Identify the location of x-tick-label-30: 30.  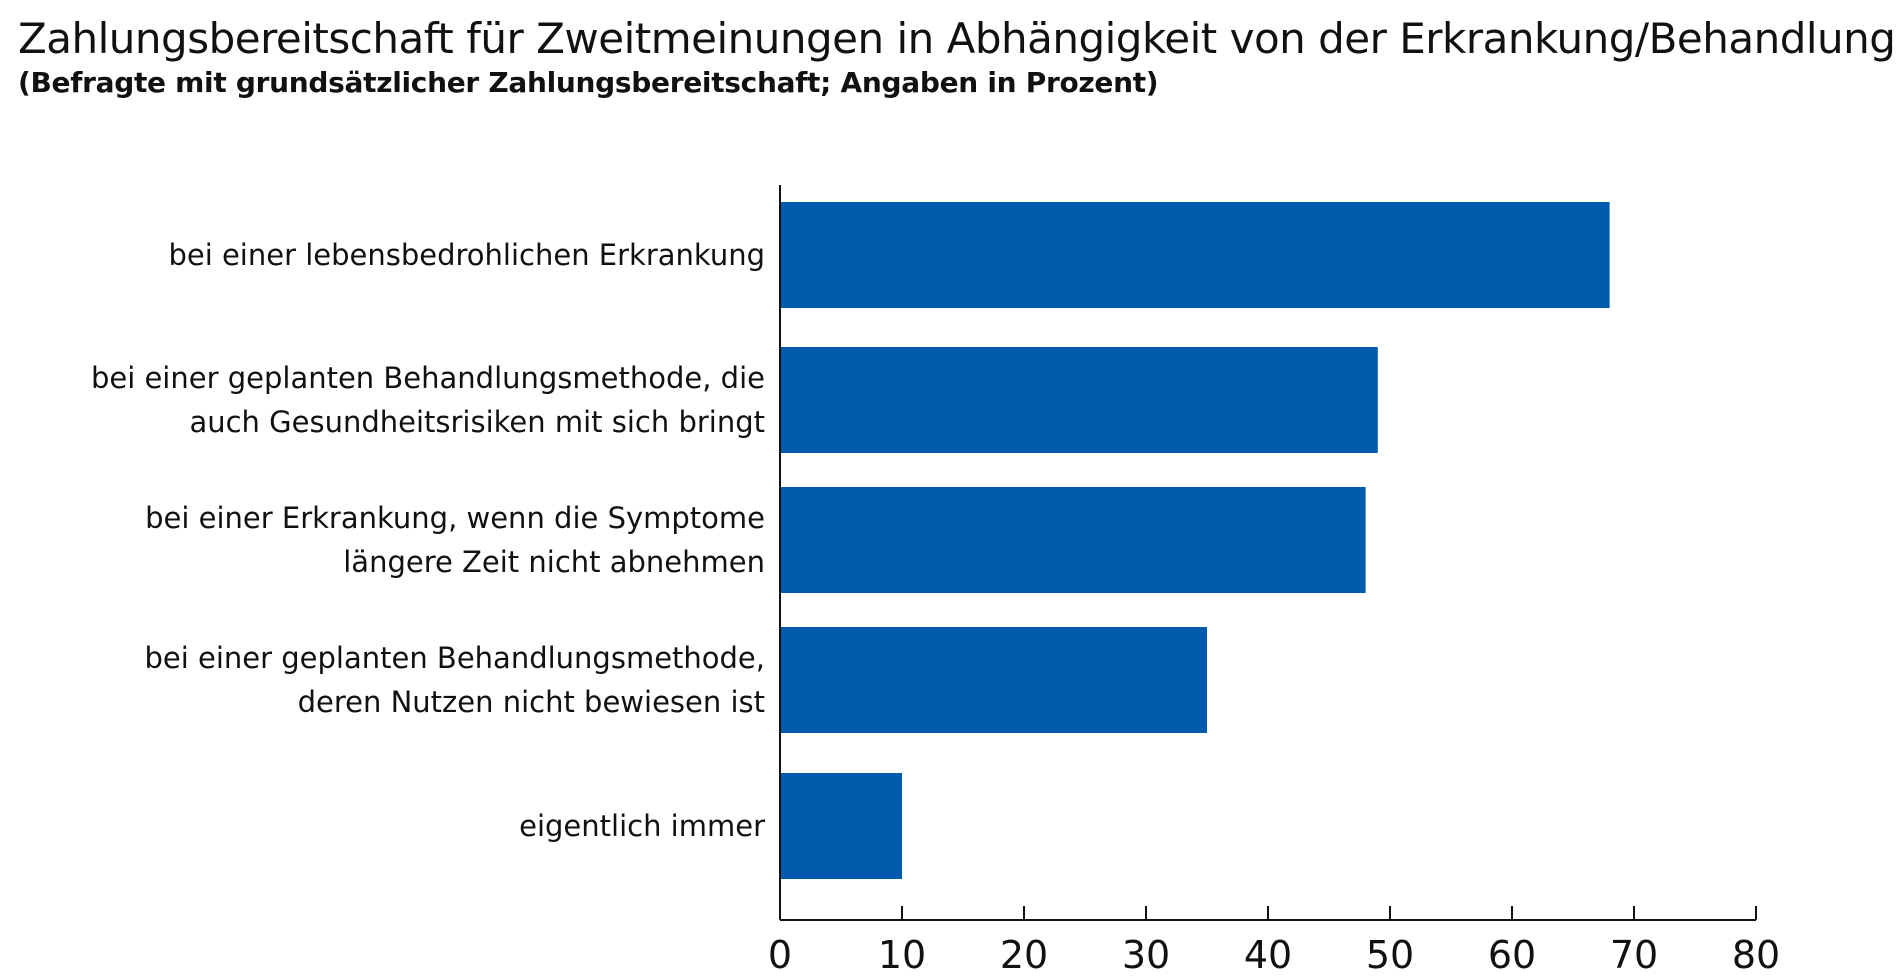
(1146, 955).